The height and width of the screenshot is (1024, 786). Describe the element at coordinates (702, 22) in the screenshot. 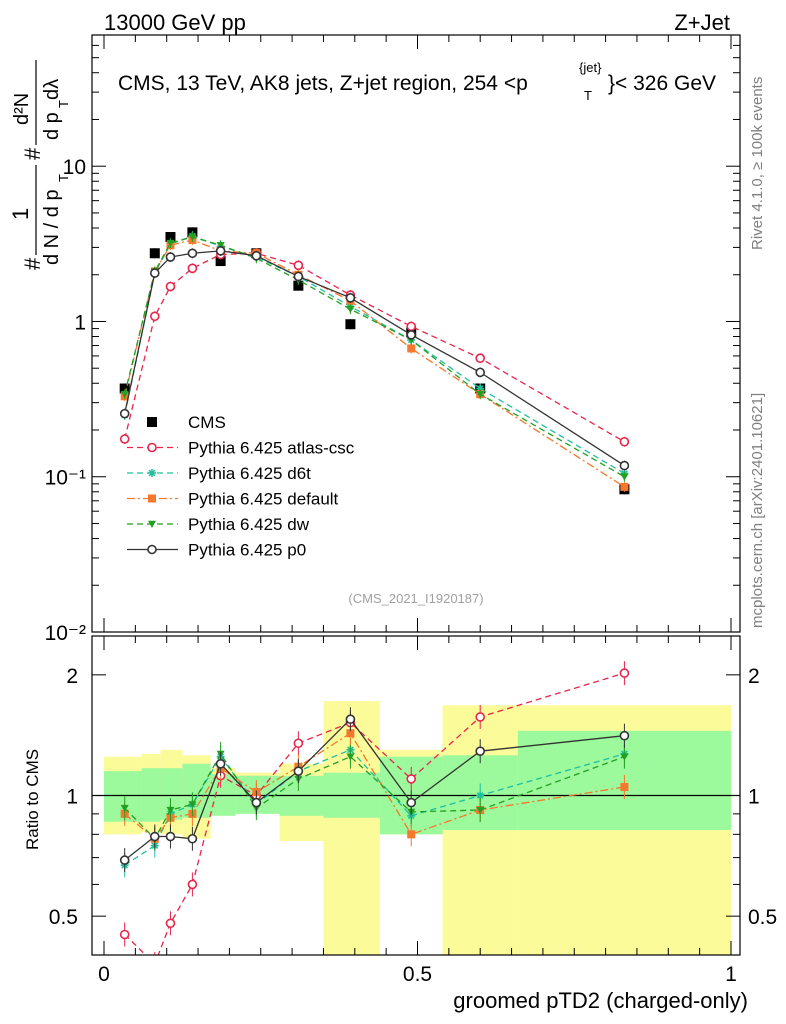

I see `header-right: Z+Jet` at that location.